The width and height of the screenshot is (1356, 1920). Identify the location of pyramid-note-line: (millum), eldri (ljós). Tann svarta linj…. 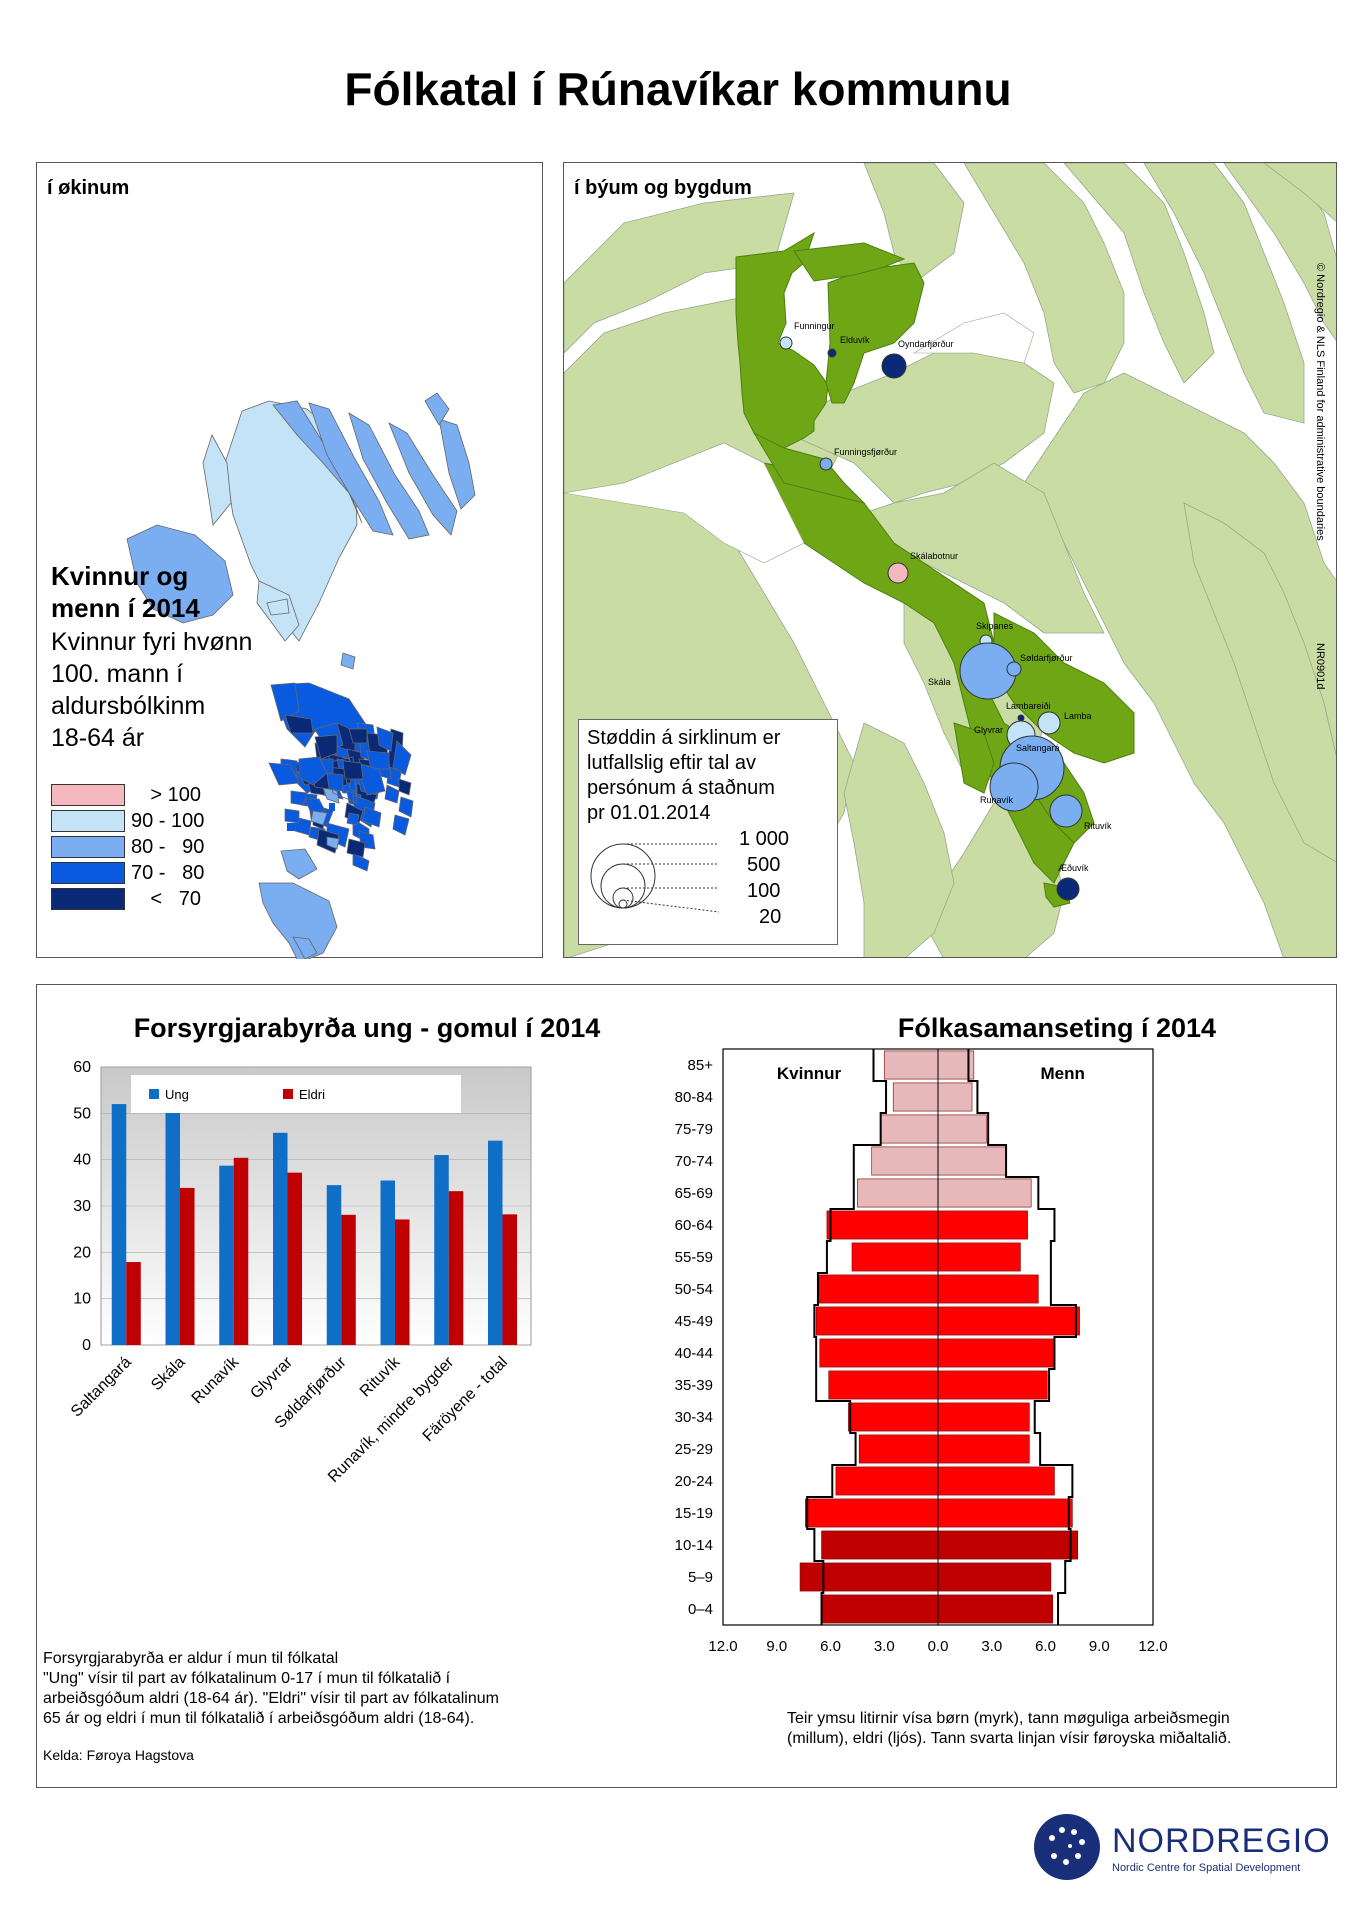
(1009, 1738).